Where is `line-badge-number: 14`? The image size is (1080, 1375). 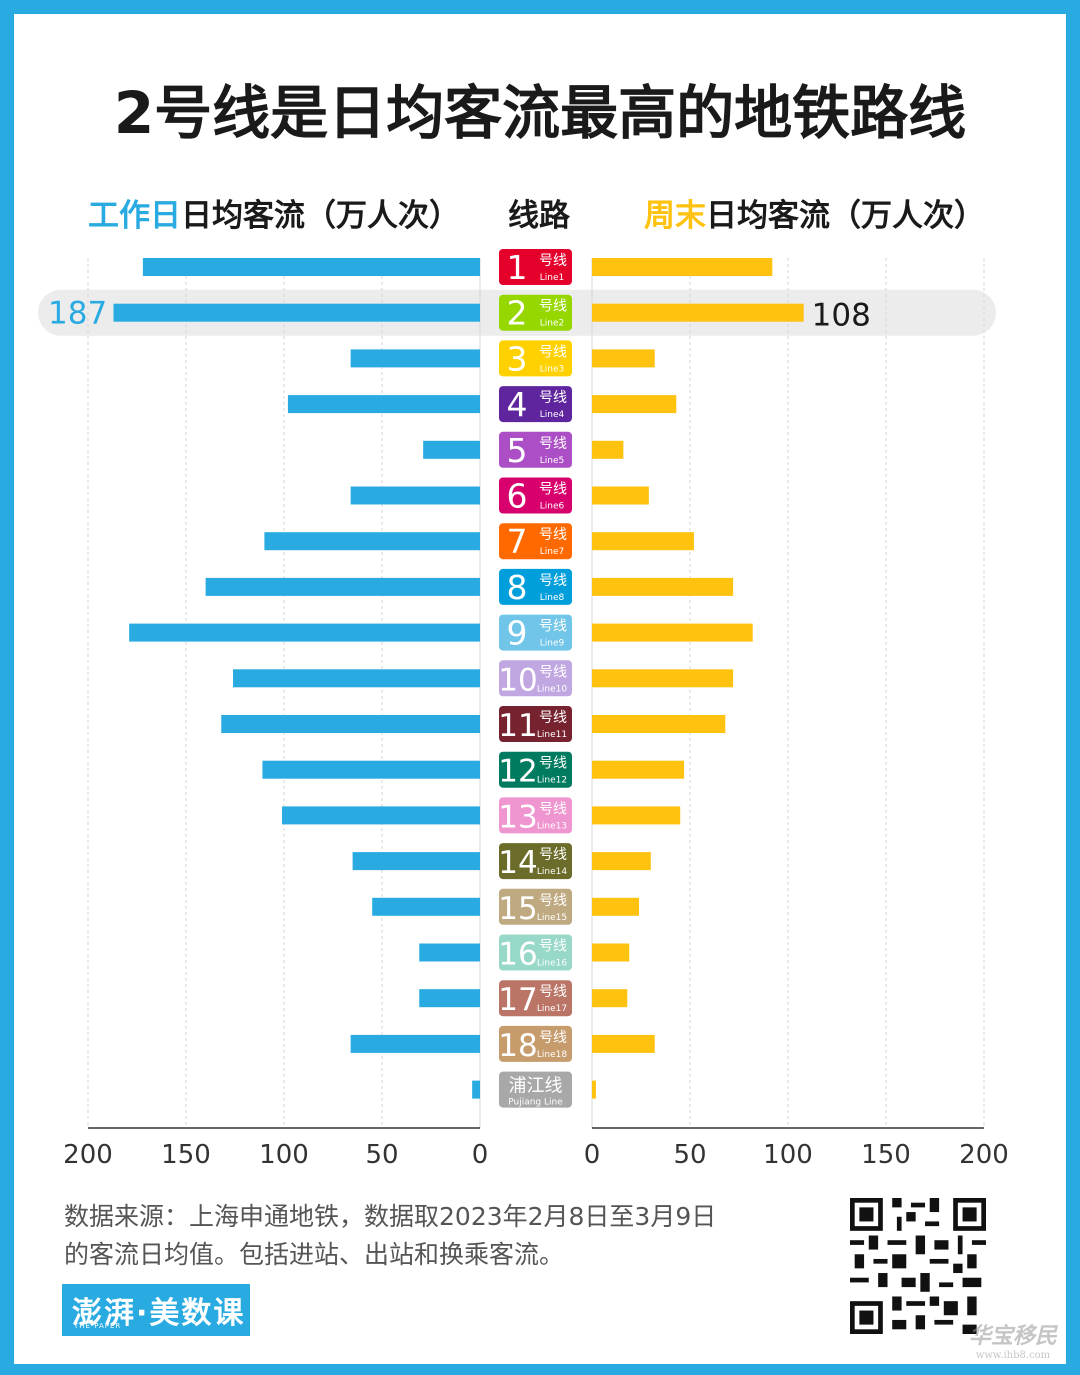 line-badge-number: 14 is located at coordinates (517, 863).